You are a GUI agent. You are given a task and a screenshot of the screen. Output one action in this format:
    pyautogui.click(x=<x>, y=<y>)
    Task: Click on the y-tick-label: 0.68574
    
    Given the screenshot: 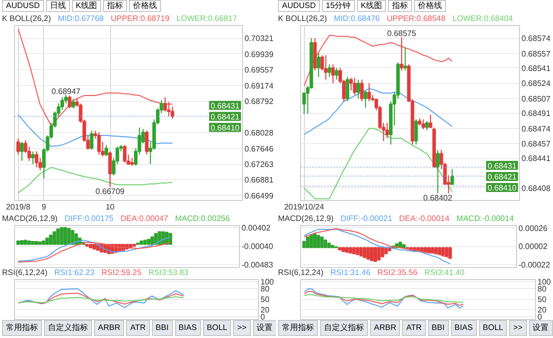 What is the action you would take?
    pyautogui.click(x=536, y=39)
    